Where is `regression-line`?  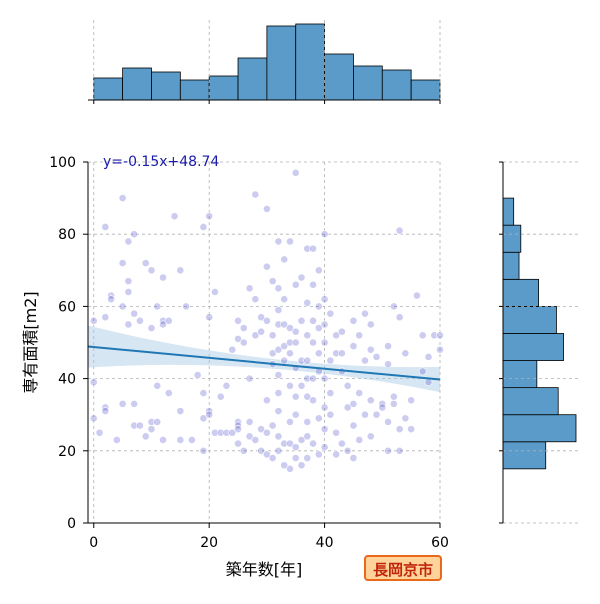
regression-line is located at coordinates (264, 363).